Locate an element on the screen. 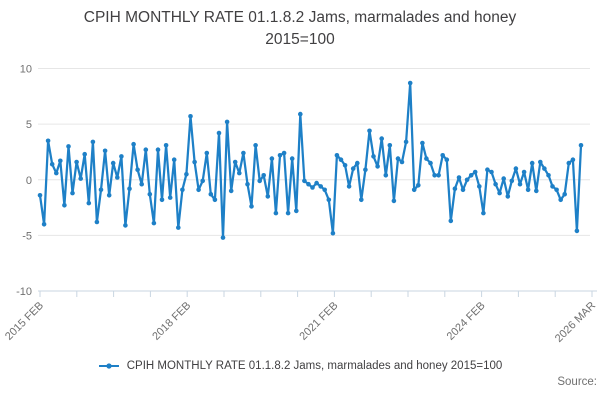  y-tick-label: 0 is located at coordinates (29, 181).